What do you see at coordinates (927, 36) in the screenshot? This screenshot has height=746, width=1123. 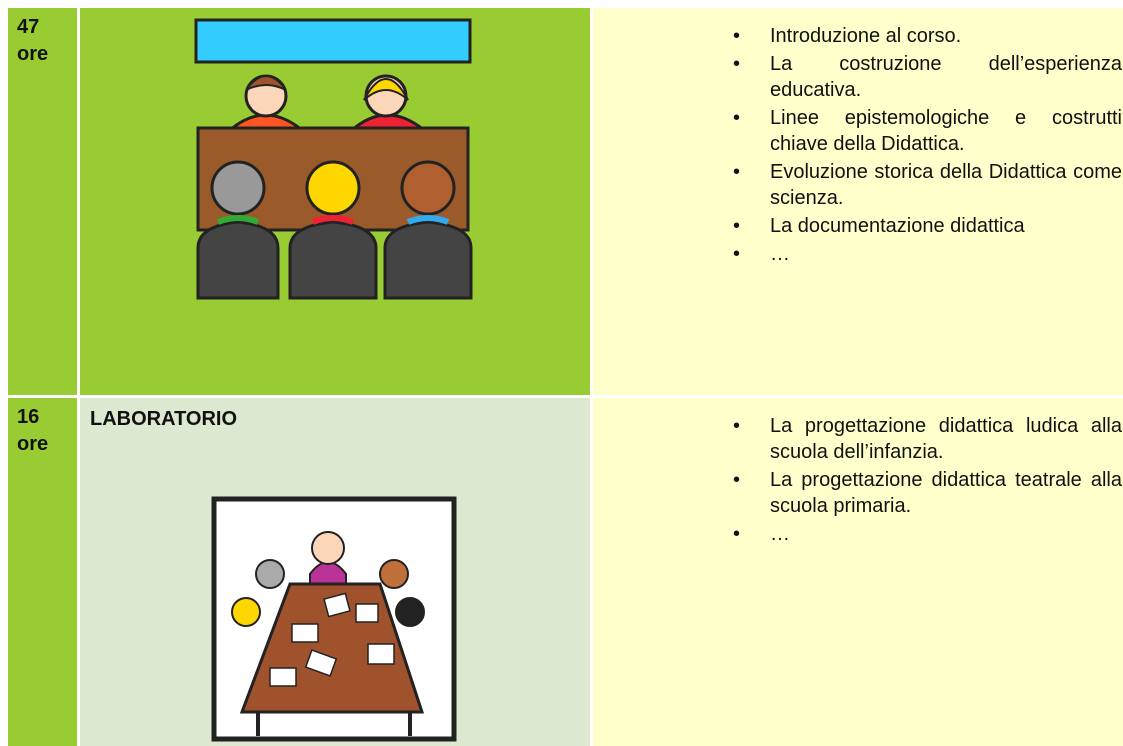 I see `topic-item: Introduzione al corso.` at bounding box center [927, 36].